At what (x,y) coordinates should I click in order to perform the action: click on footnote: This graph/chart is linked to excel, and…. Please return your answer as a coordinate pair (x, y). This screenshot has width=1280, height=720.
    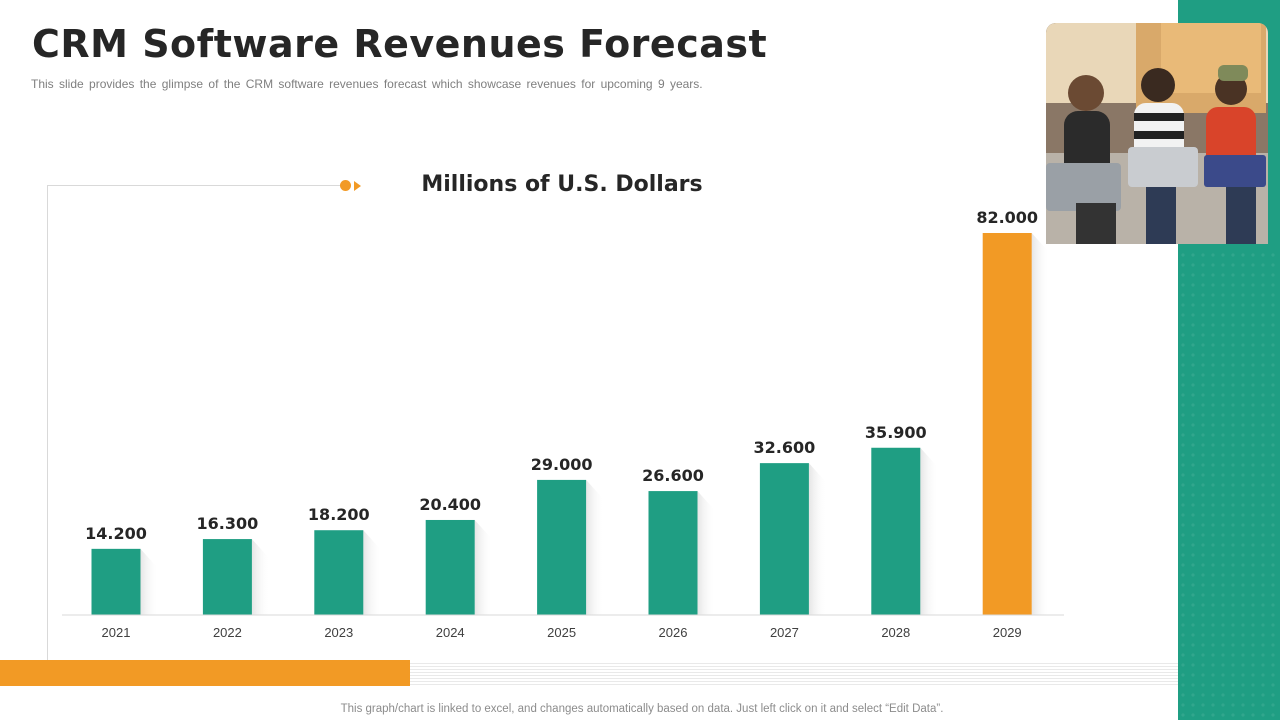
    Looking at the image, I should click on (642, 709).